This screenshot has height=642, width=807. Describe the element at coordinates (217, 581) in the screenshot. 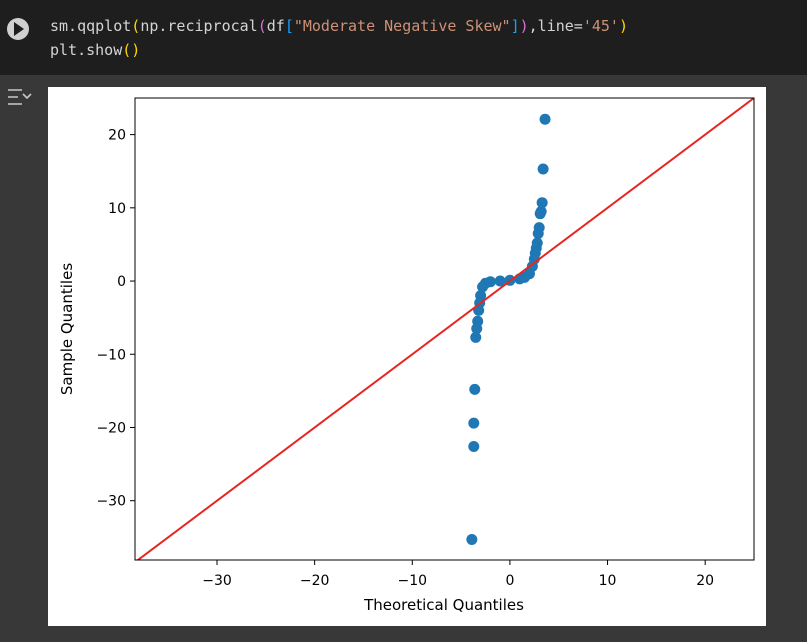

I see `x-tick-label: −30` at that location.